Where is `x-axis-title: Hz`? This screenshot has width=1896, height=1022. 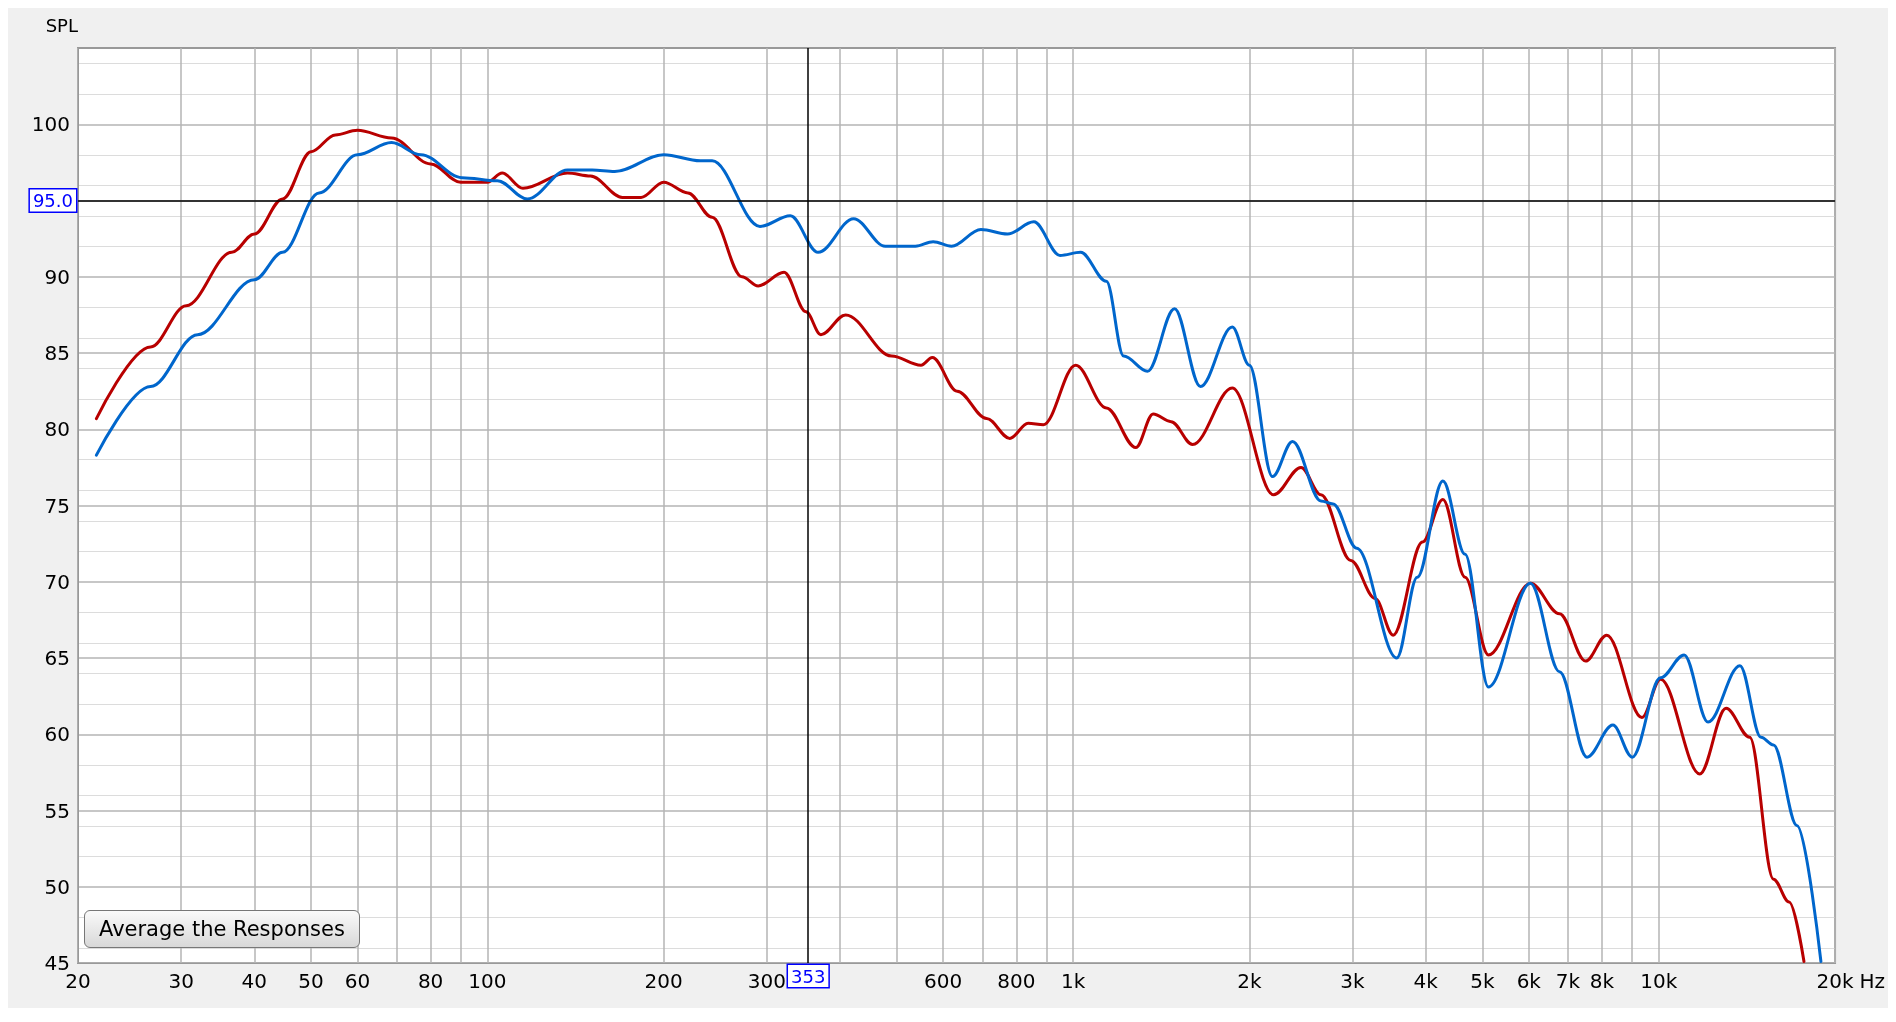 x-axis-title: Hz is located at coordinates (1872, 981).